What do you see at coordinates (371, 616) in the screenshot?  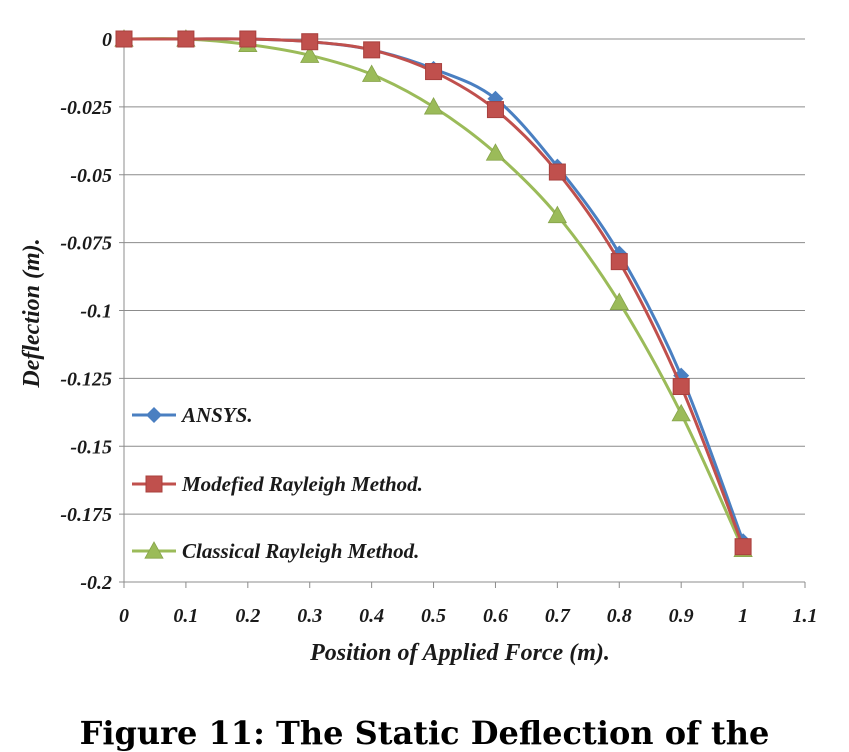 I see `x-tick-label: 0.4` at bounding box center [371, 616].